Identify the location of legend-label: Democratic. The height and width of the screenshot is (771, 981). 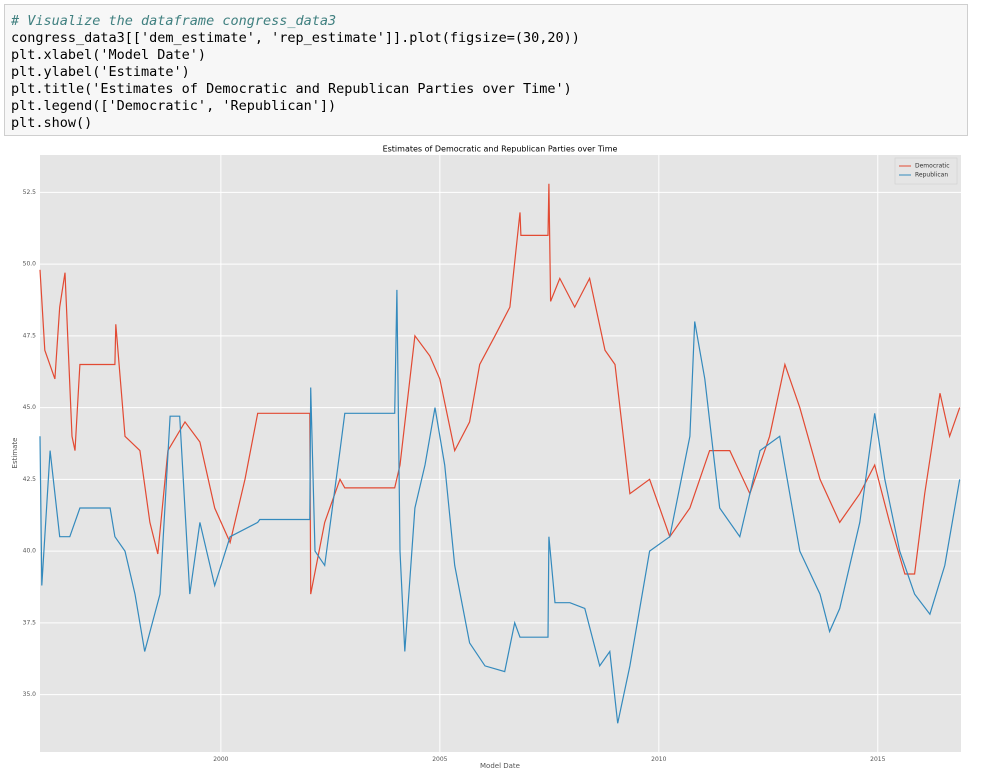
(932, 166).